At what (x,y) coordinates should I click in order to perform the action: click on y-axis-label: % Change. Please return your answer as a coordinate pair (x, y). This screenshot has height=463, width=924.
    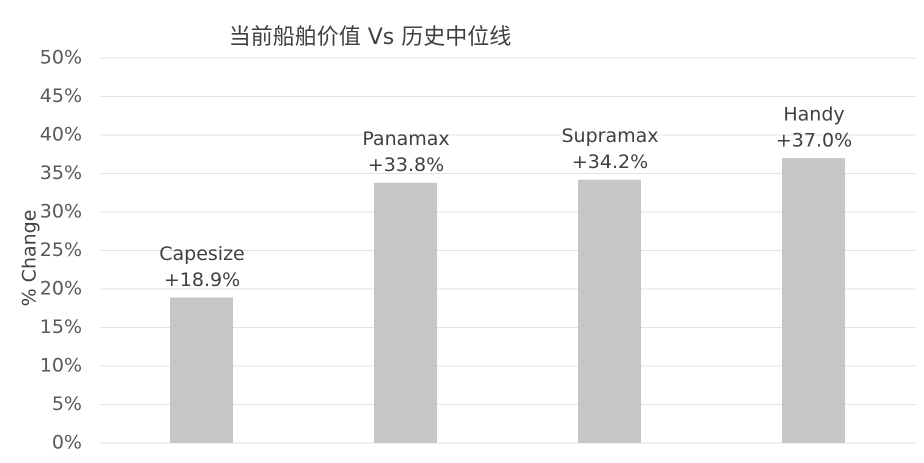
    Looking at the image, I should click on (30, 258).